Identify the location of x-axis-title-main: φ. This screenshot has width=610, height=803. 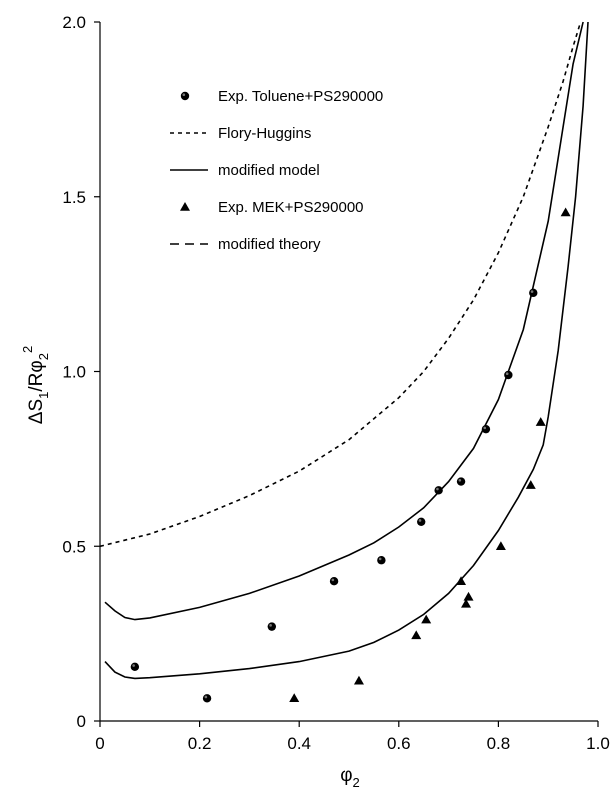
(346, 775).